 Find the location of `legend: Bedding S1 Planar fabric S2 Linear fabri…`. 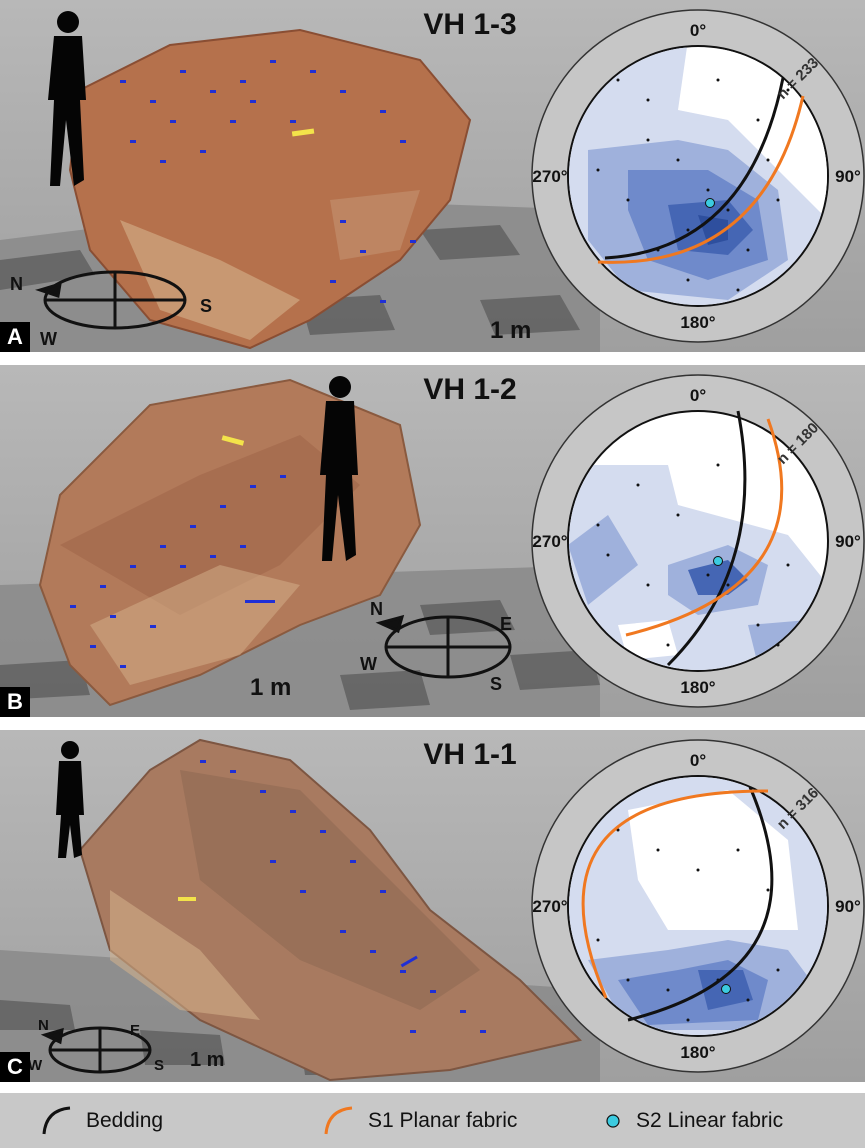

legend: Bedding S1 Planar fabric S2 Linear fabri… is located at coordinates (432, 1120).